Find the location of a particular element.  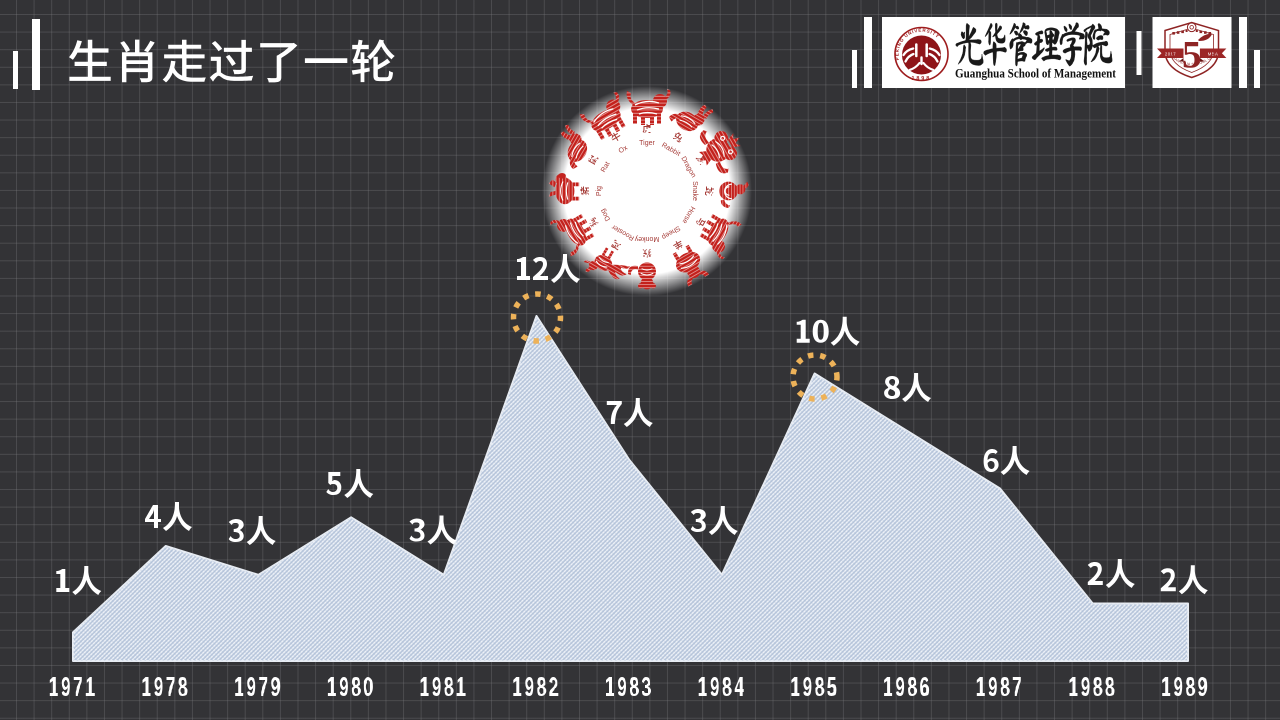

svg-text: 1898 is located at coordinates (922, 79).